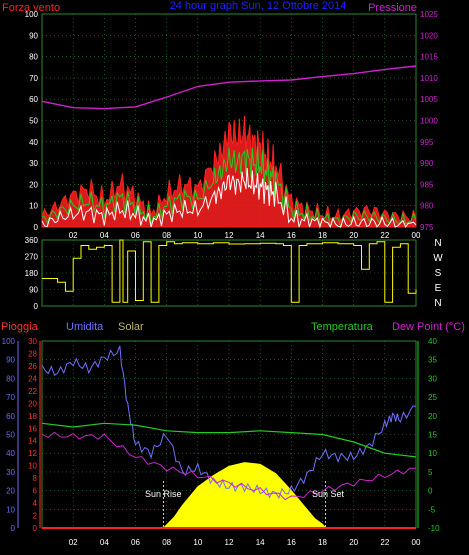  Describe the element at coordinates (33, 142) in the screenshot. I see `wind-tick-label: 40` at that location.